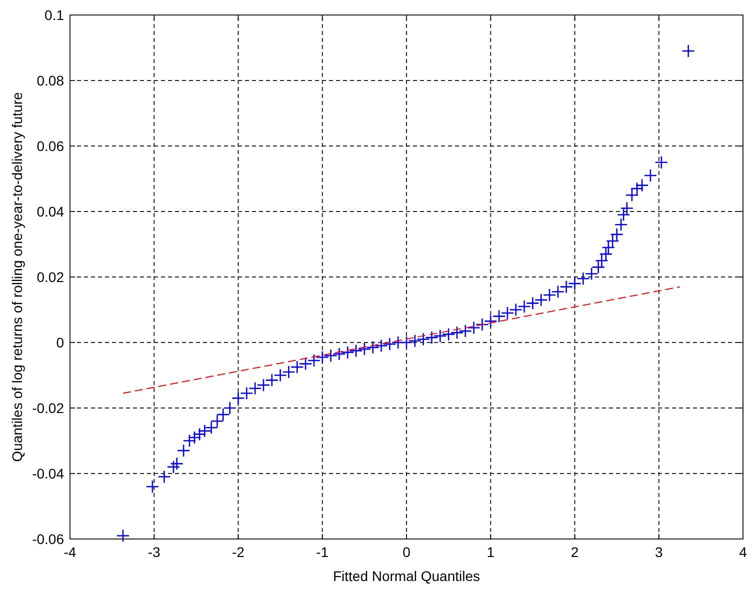 The height and width of the screenshot is (589, 747). What do you see at coordinates (70, 552) in the screenshot?
I see `x-tick-label: -4` at bounding box center [70, 552].